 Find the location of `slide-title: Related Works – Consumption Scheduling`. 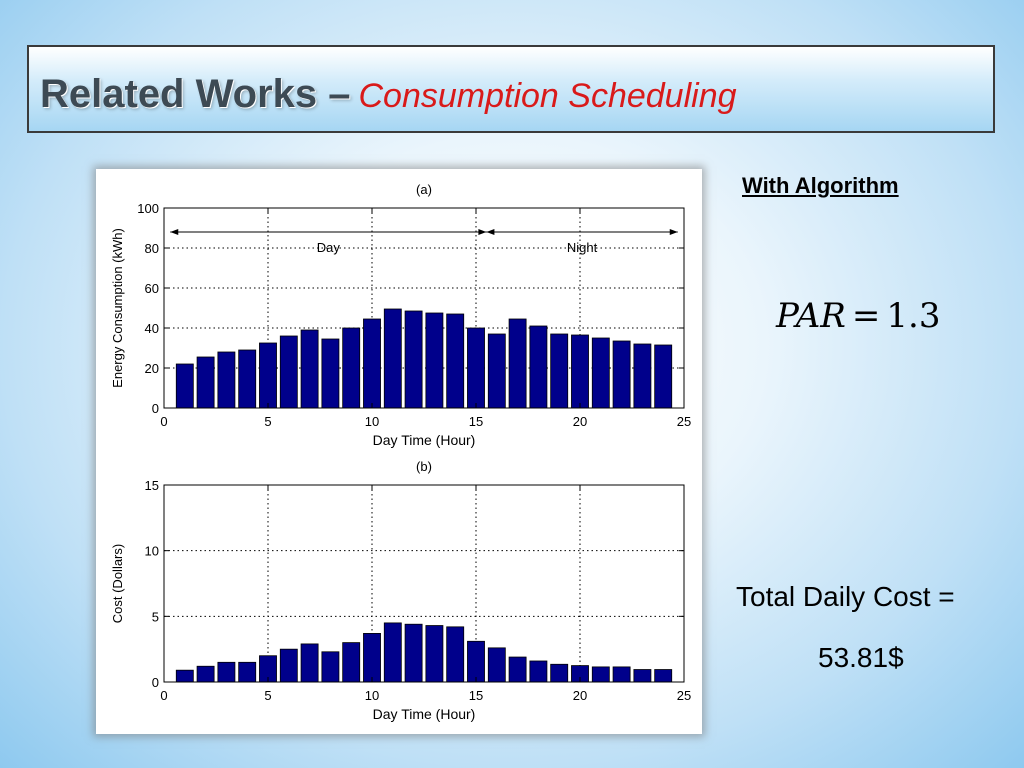

slide-title: Related Works – Consumption Scheduling is located at coordinates (388, 95).